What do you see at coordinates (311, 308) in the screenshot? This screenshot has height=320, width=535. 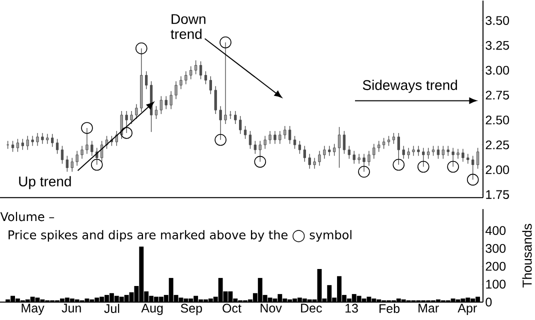 I see `x-tick-label: Dec` at bounding box center [311, 308].